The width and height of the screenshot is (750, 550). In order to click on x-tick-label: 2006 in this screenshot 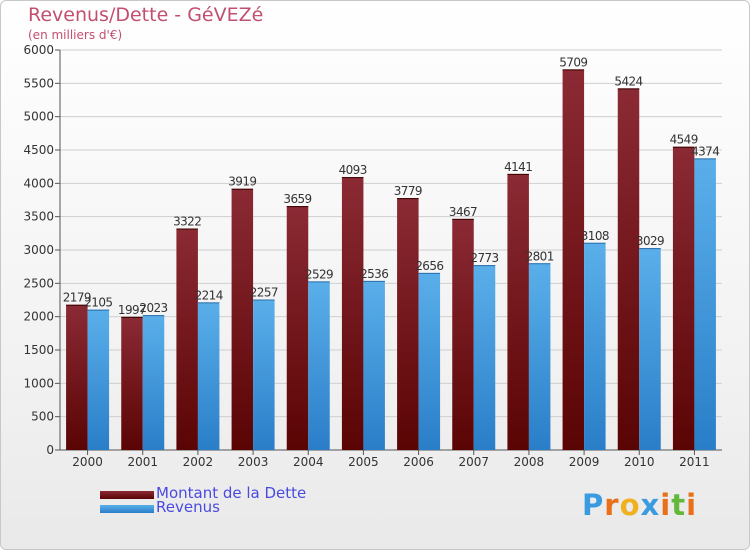, I will do `click(418, 462)`.